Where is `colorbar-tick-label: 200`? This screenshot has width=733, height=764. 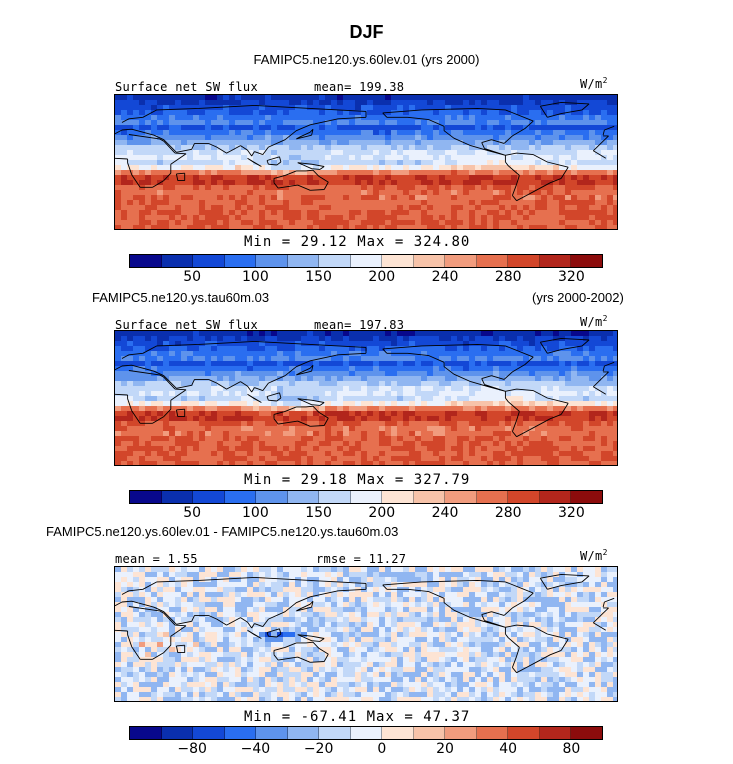
colorbar-tick-label: 200 is located at coordinates (382, 513).